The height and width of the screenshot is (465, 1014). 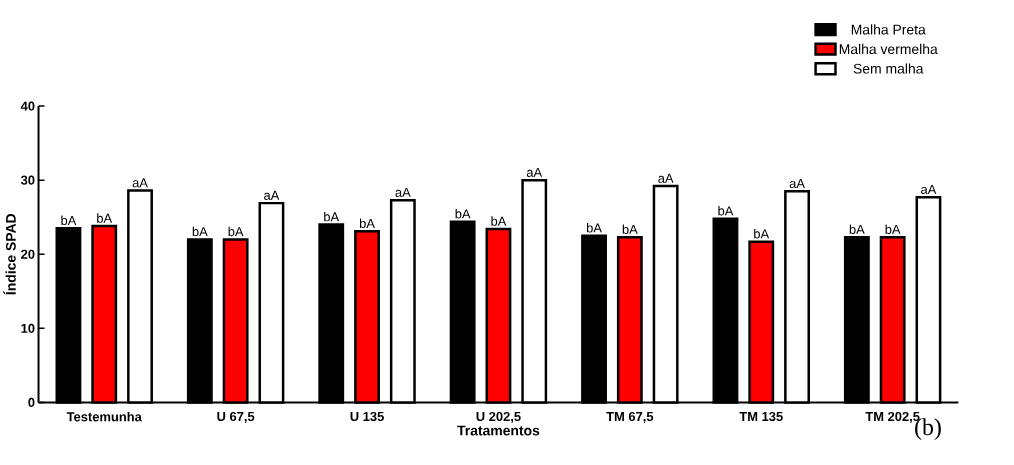 I want to click on y-tick-label: 10, so click(x=28, y=328).